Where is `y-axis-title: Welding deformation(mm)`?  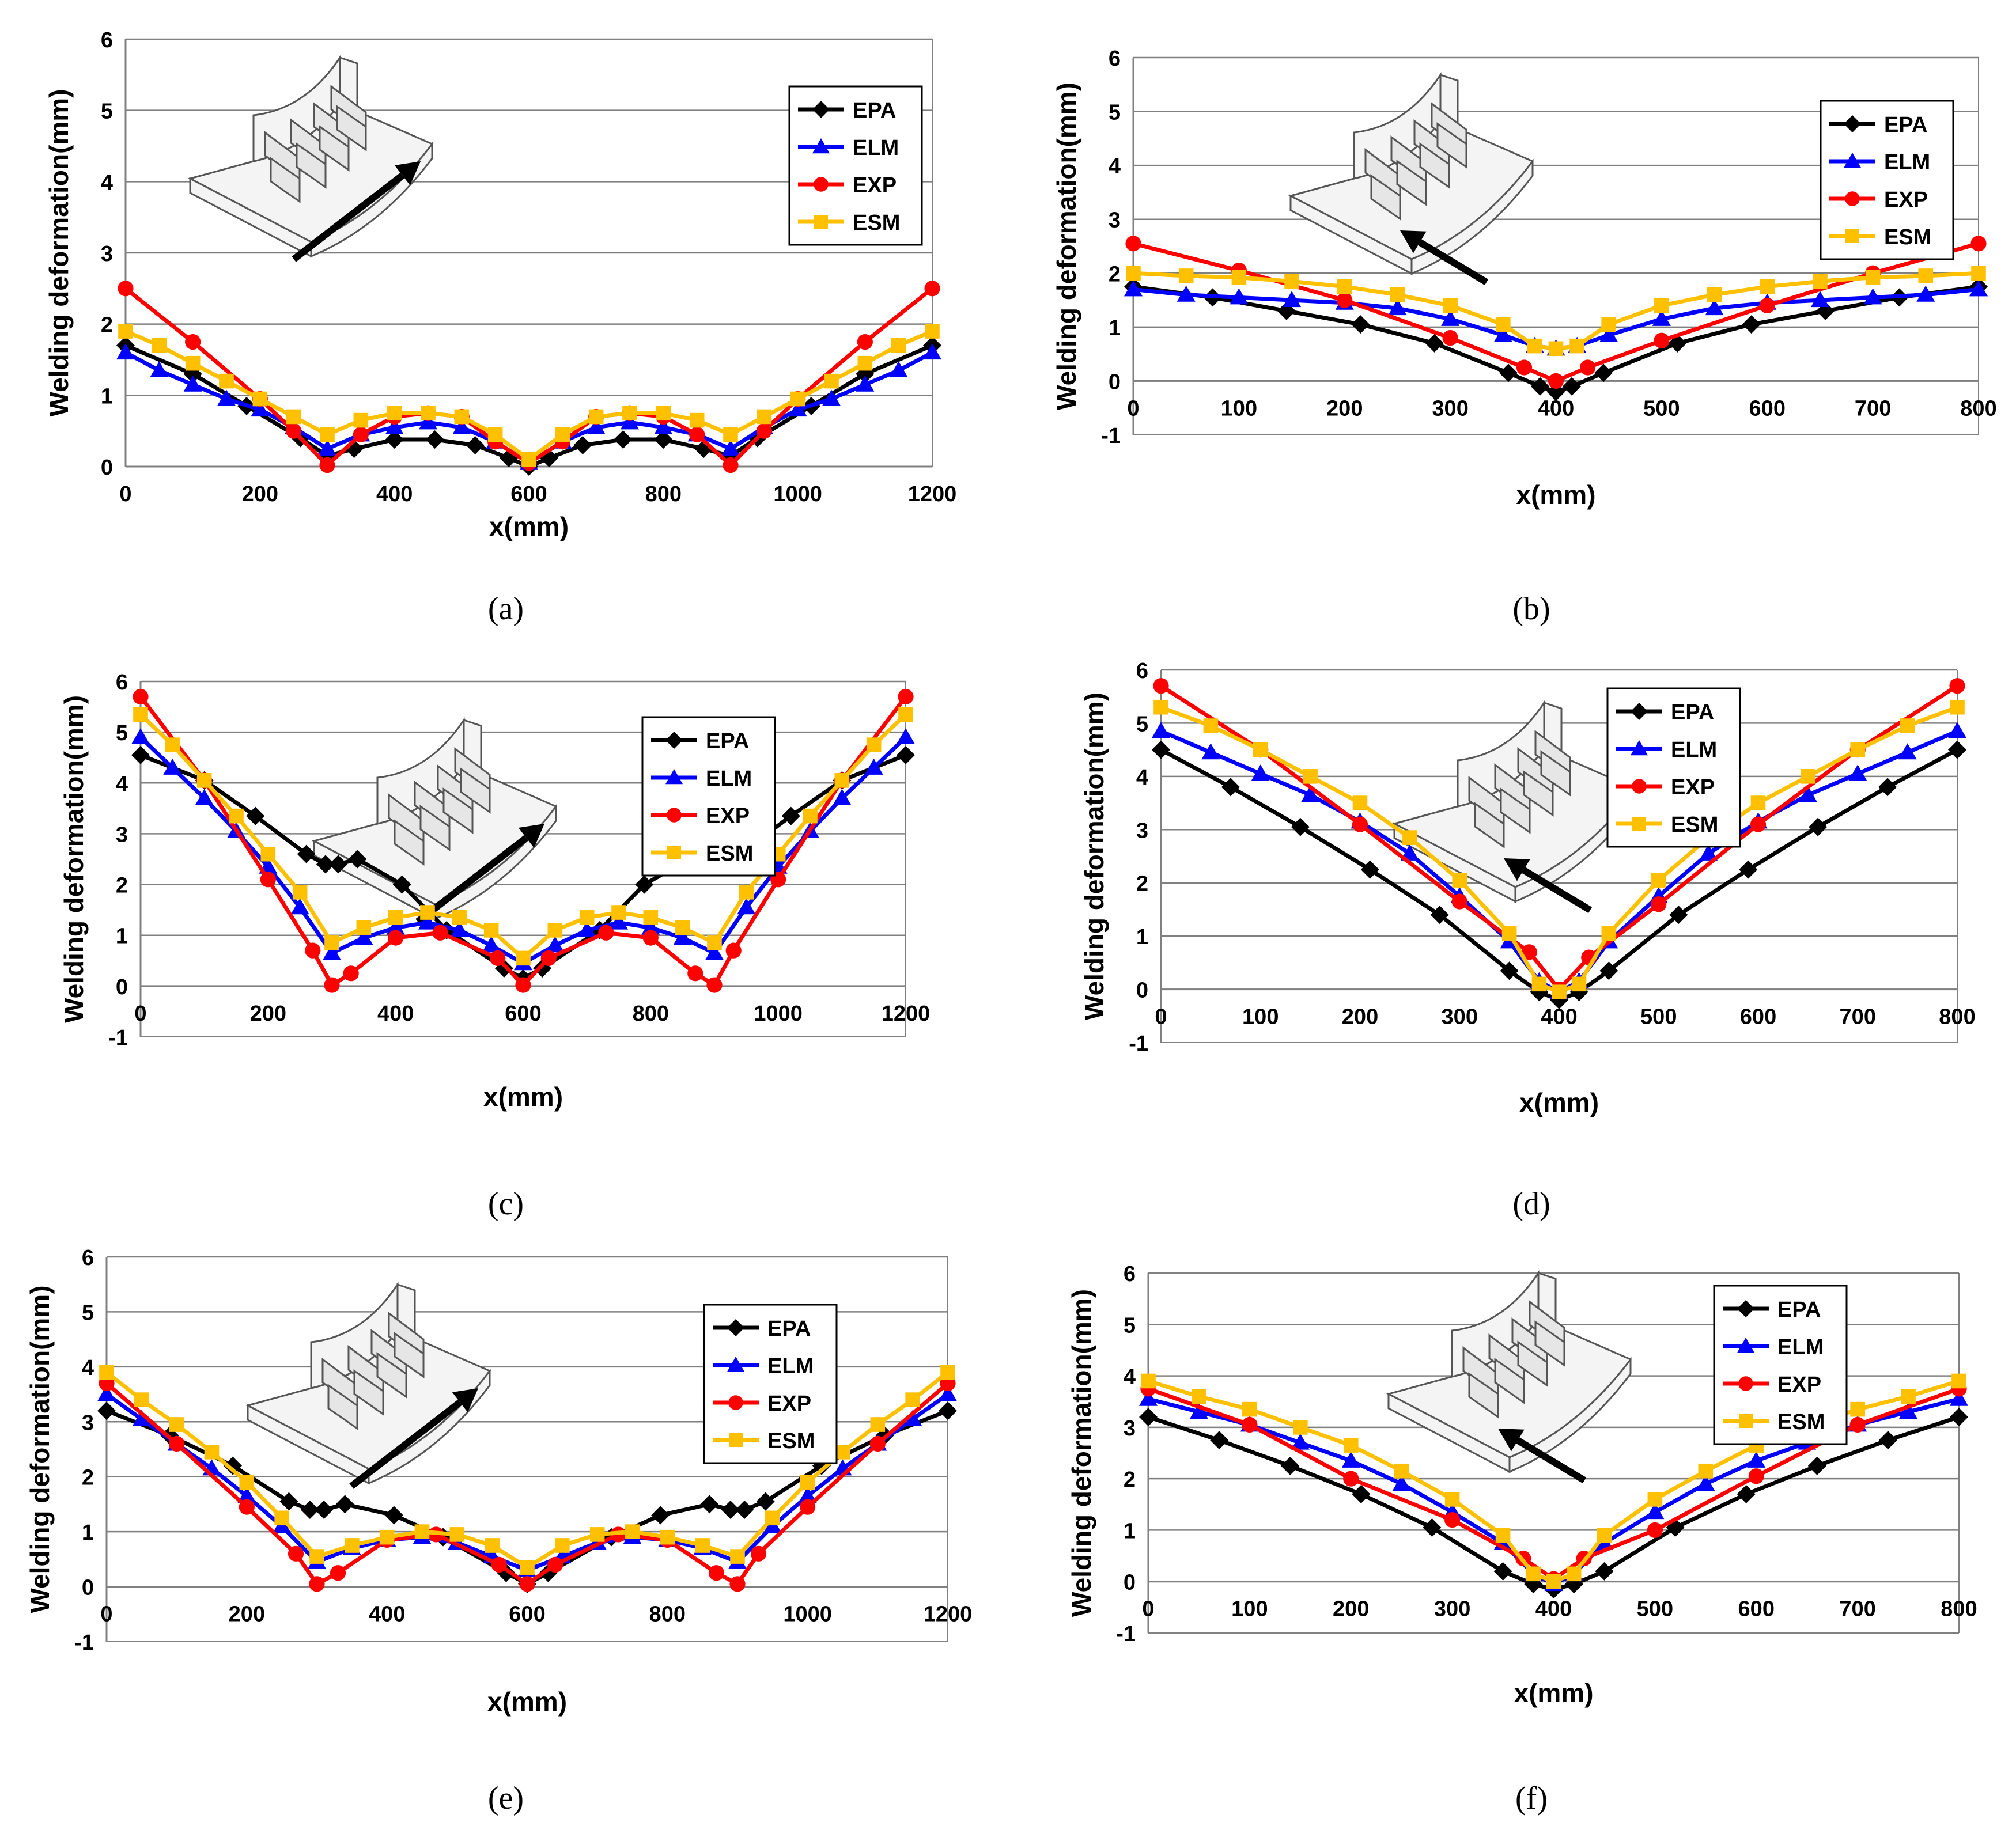
y-axis-title: Welding deformation(mm) is located at coordinates (40, 1449).